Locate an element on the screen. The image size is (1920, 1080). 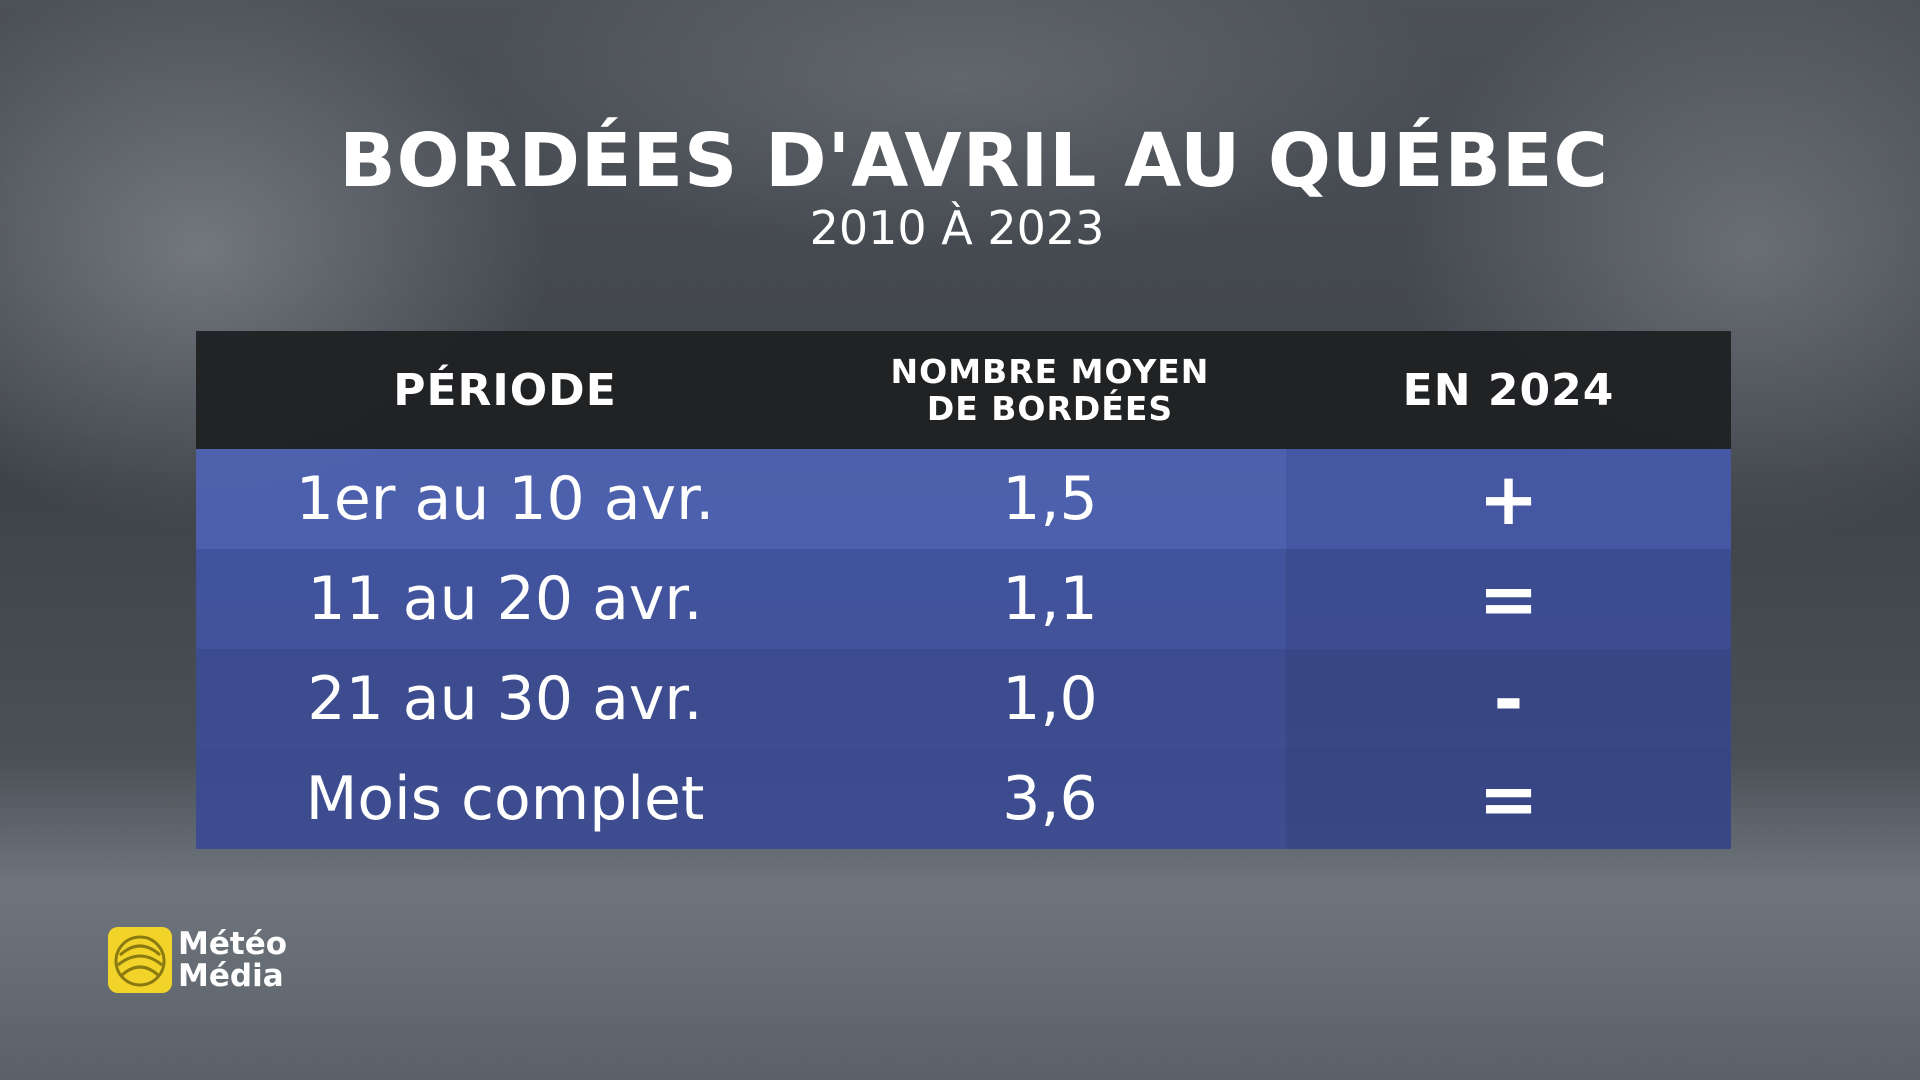
table-cell: 1,5 is located at coordinates (1050, 499).